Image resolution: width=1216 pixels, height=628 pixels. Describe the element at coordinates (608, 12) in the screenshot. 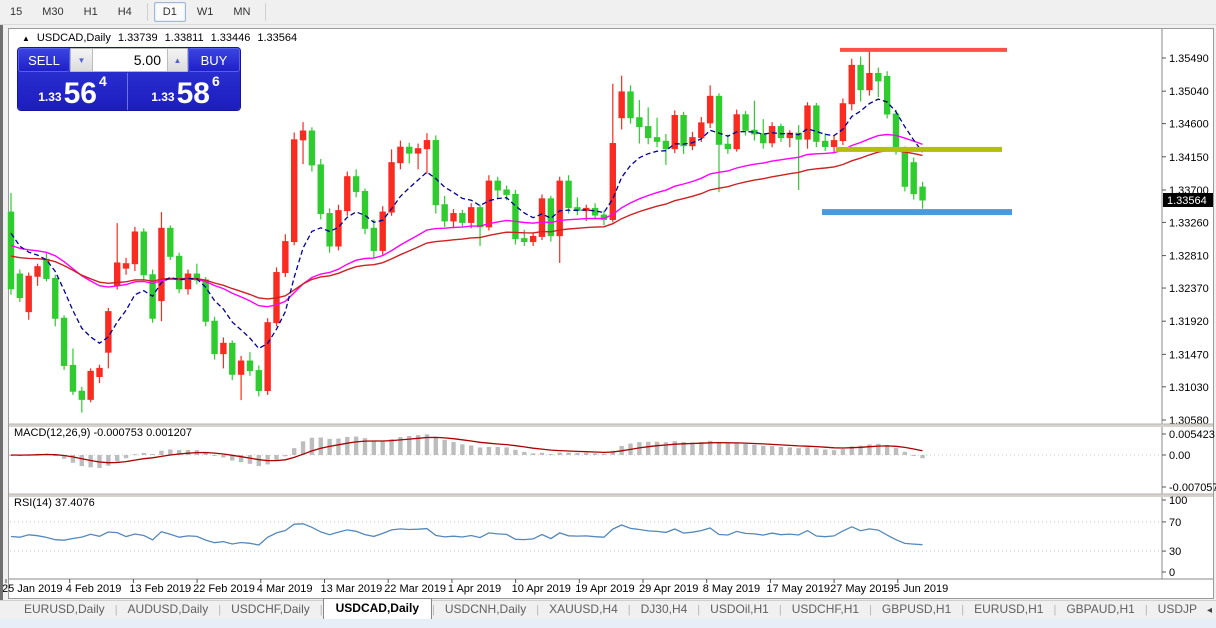

I see `timeframe-toolbar: 15 M30 H1 H4 D1 W1 MN` at that location.